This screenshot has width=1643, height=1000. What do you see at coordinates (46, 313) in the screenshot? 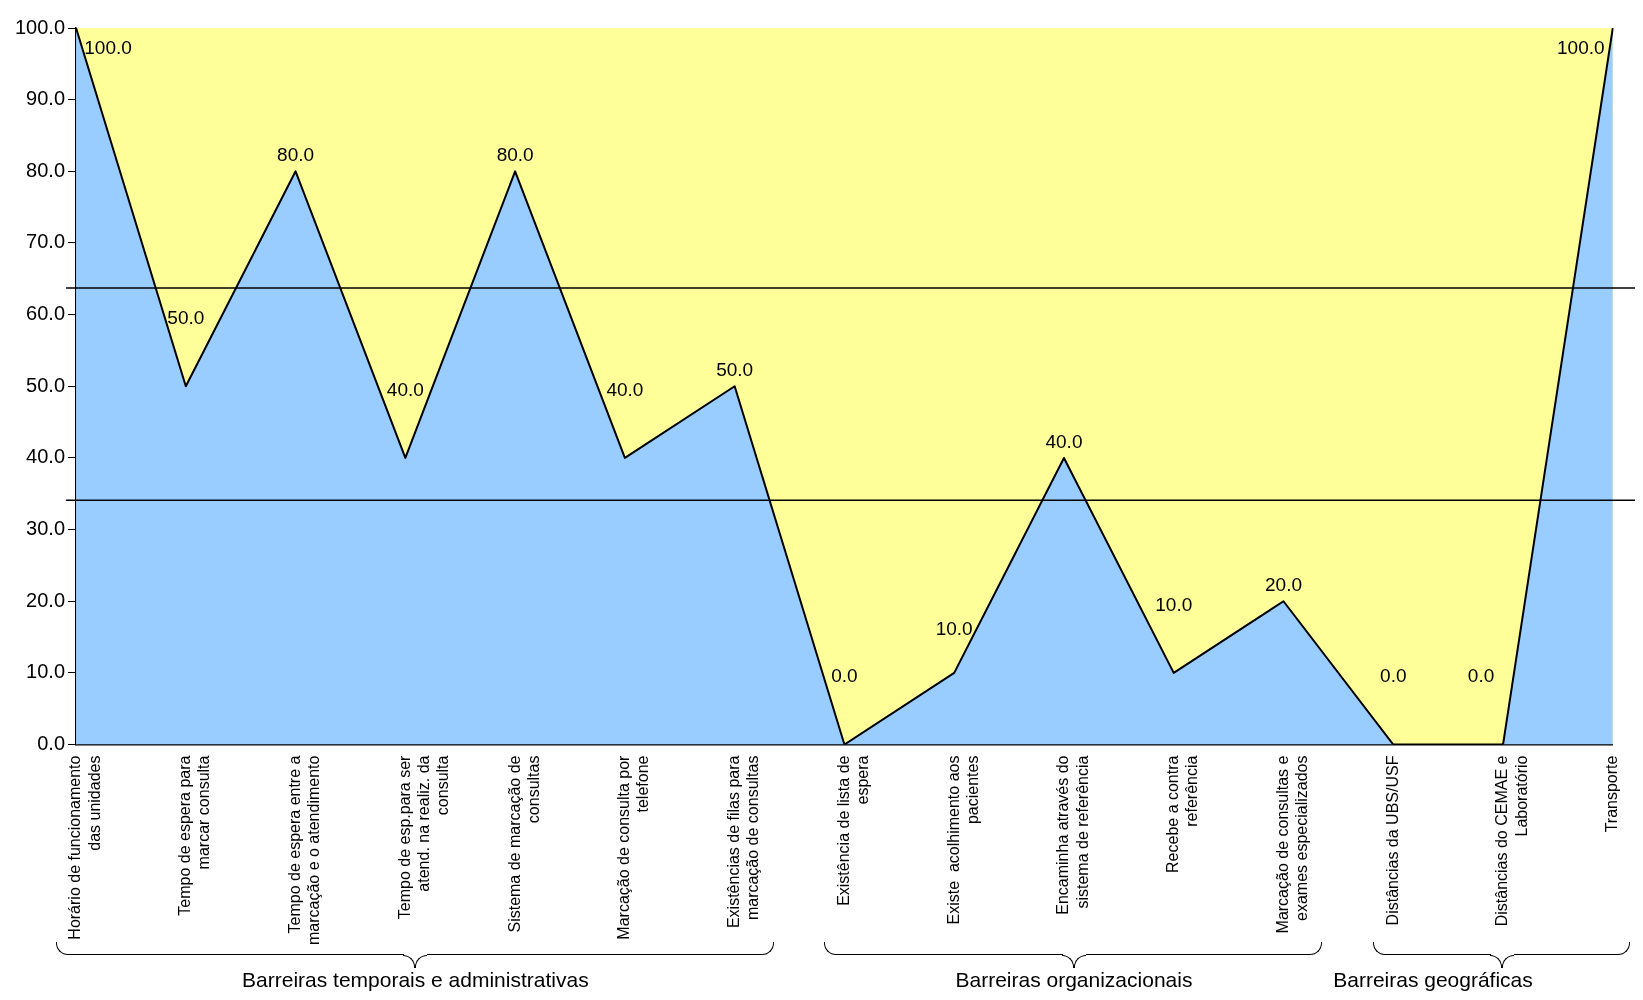
I see `y-tick-label: 60.0` at bounding box center [46, 313].